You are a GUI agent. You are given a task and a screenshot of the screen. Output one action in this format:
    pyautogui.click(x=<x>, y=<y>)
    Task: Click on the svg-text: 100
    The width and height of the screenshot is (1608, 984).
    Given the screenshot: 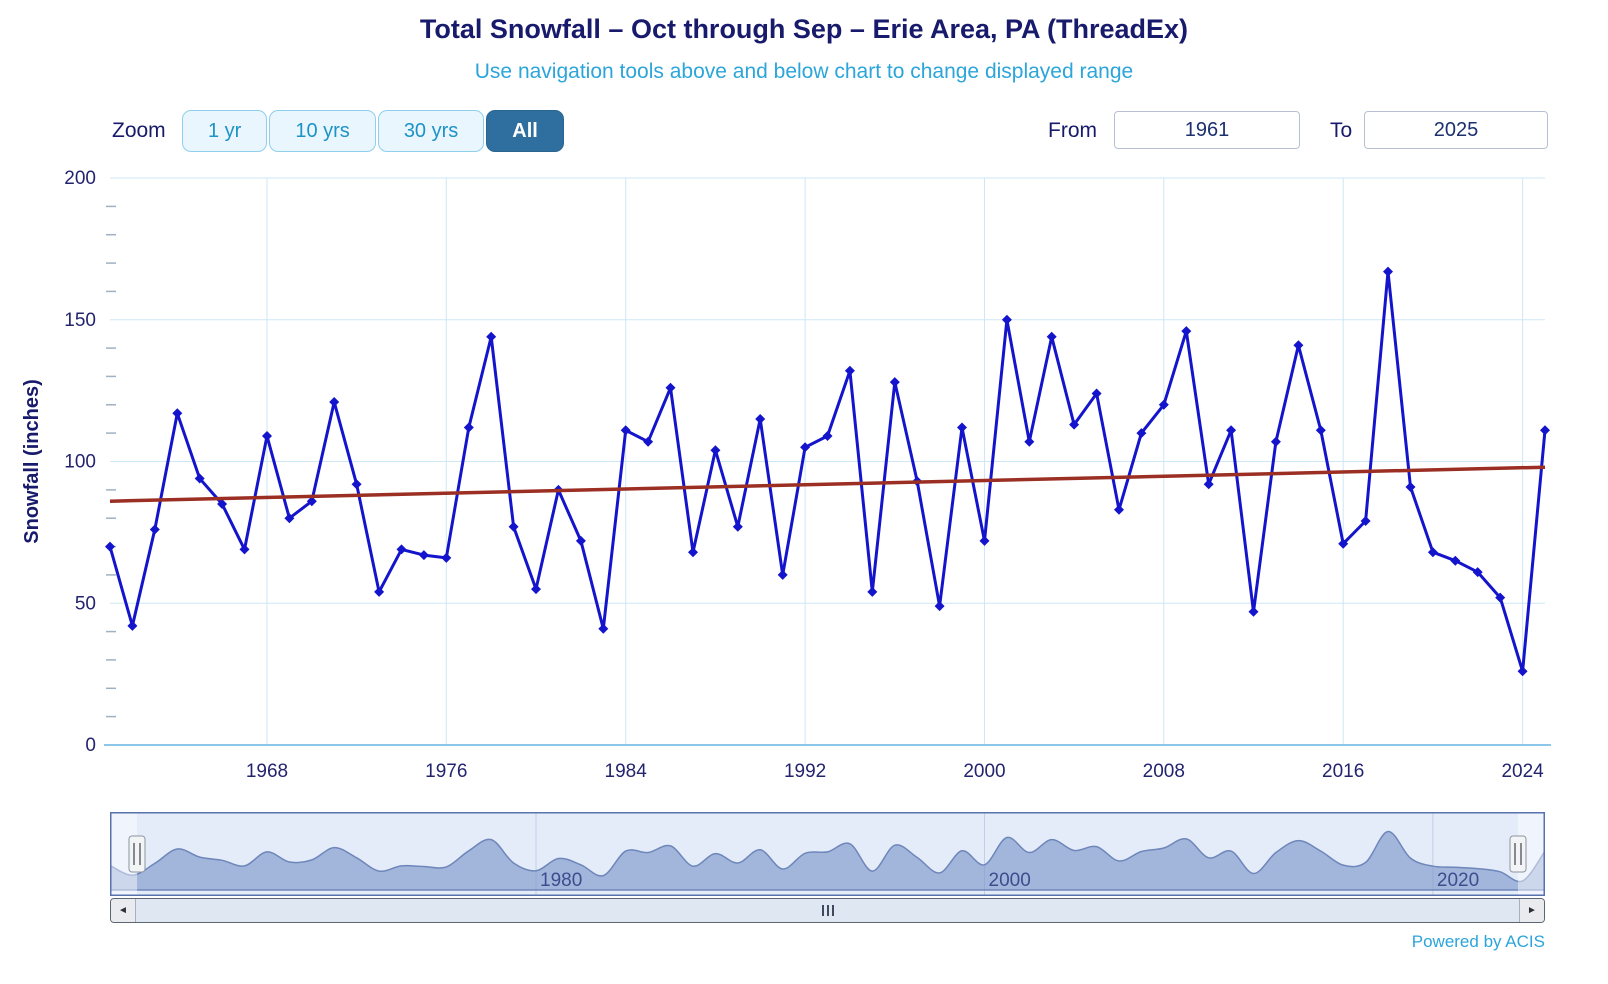 What is the action you would take?
    pyautogui.click(x=80, y=462)
    